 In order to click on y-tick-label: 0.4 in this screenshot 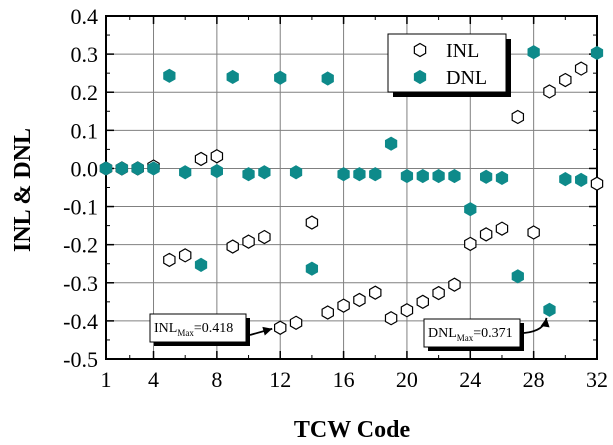, I will do `click(85, 16)`.